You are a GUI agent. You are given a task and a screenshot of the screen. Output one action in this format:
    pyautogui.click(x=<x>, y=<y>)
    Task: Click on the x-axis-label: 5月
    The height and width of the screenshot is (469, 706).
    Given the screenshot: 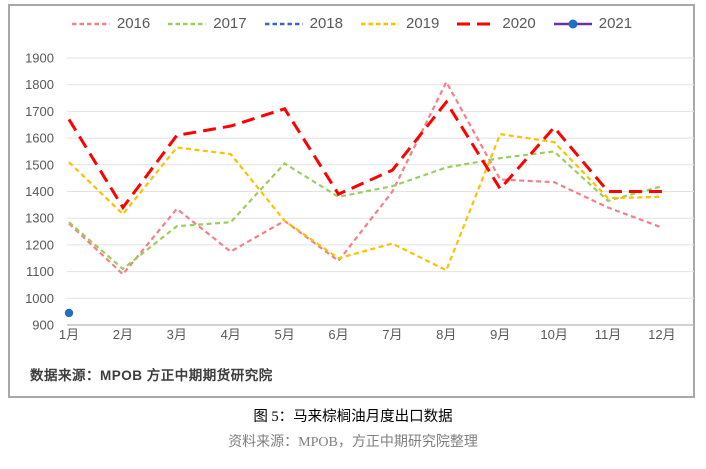 What is the action you would take?
    pyautogui.click(x=284, y=334)
    